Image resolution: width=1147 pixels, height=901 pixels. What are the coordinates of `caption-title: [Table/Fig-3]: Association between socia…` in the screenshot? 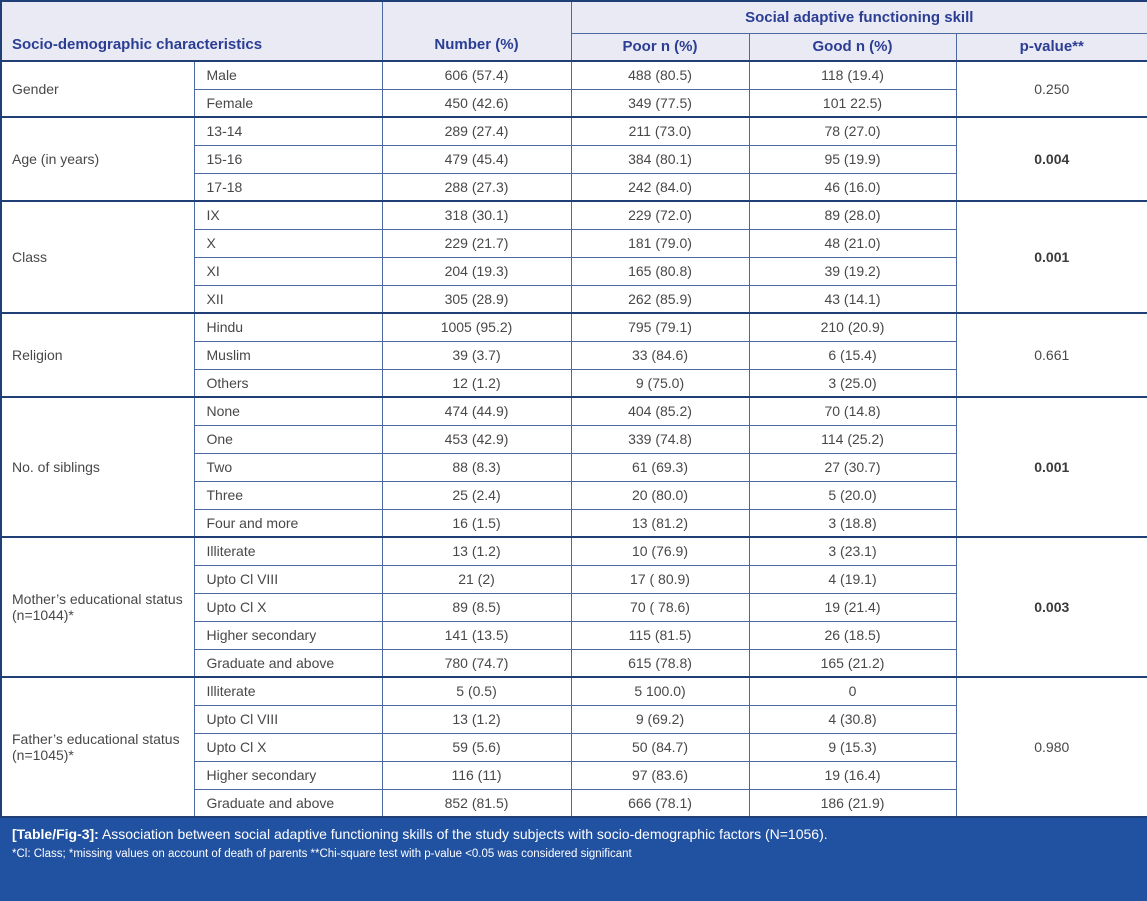 It's located at (573, 835).